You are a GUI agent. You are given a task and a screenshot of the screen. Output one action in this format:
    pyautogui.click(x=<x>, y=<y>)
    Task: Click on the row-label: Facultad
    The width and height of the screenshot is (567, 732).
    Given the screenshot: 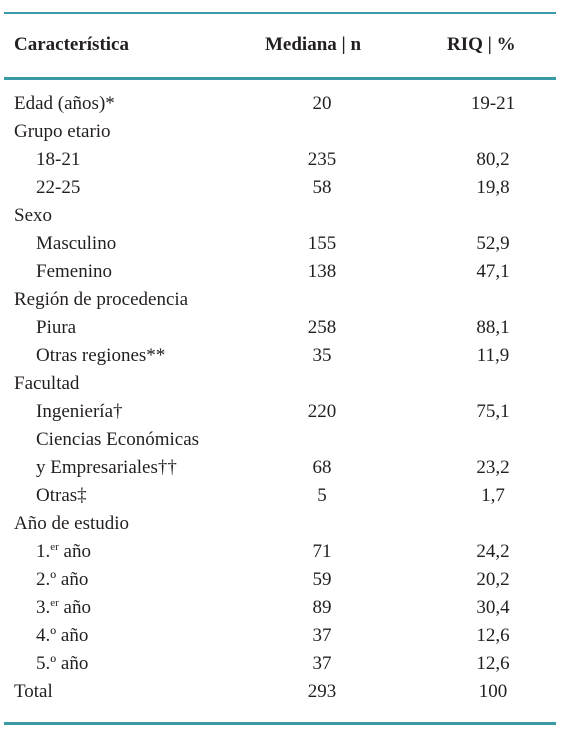 What is the action you would take?
    pyautogui.click(x=47, y=383)
    